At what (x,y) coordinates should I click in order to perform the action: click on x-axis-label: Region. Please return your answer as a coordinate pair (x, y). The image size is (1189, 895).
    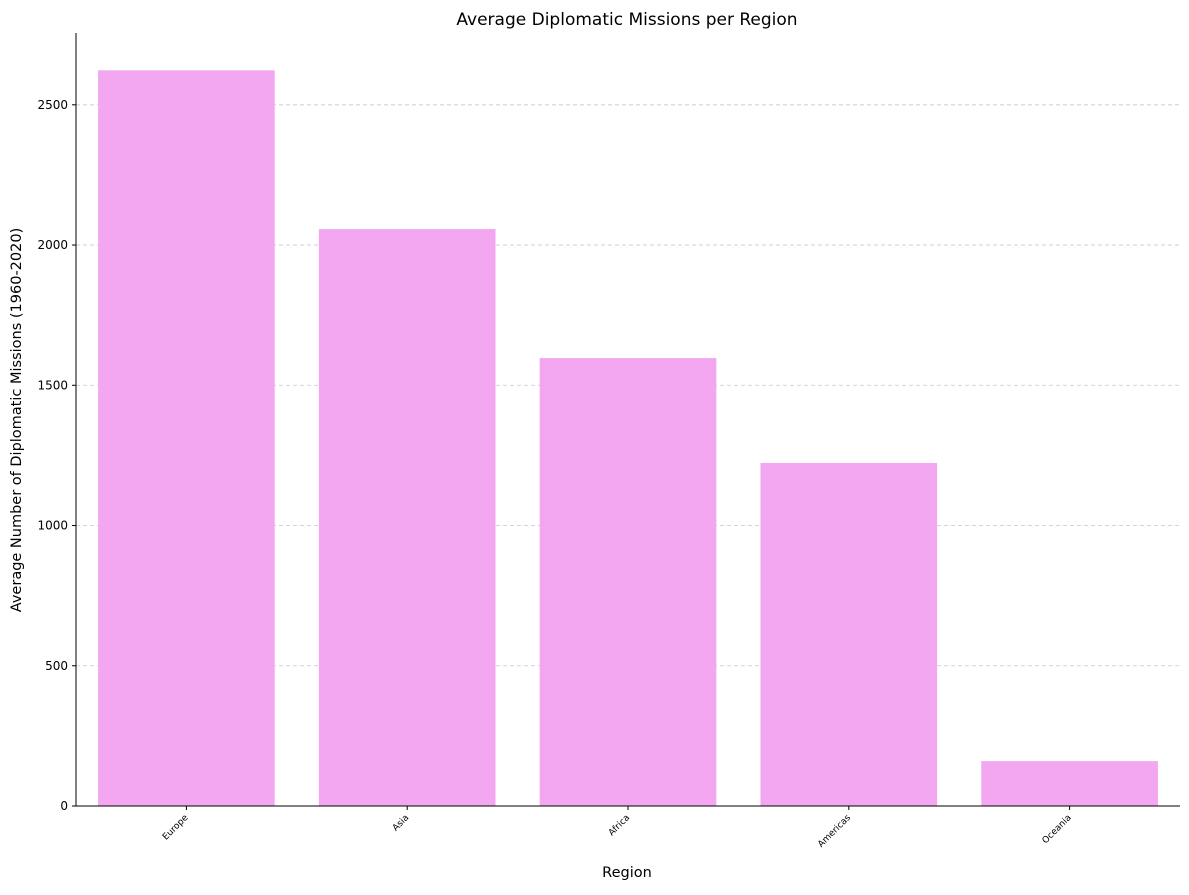
    Looking at the image, I should click on (627, 873).